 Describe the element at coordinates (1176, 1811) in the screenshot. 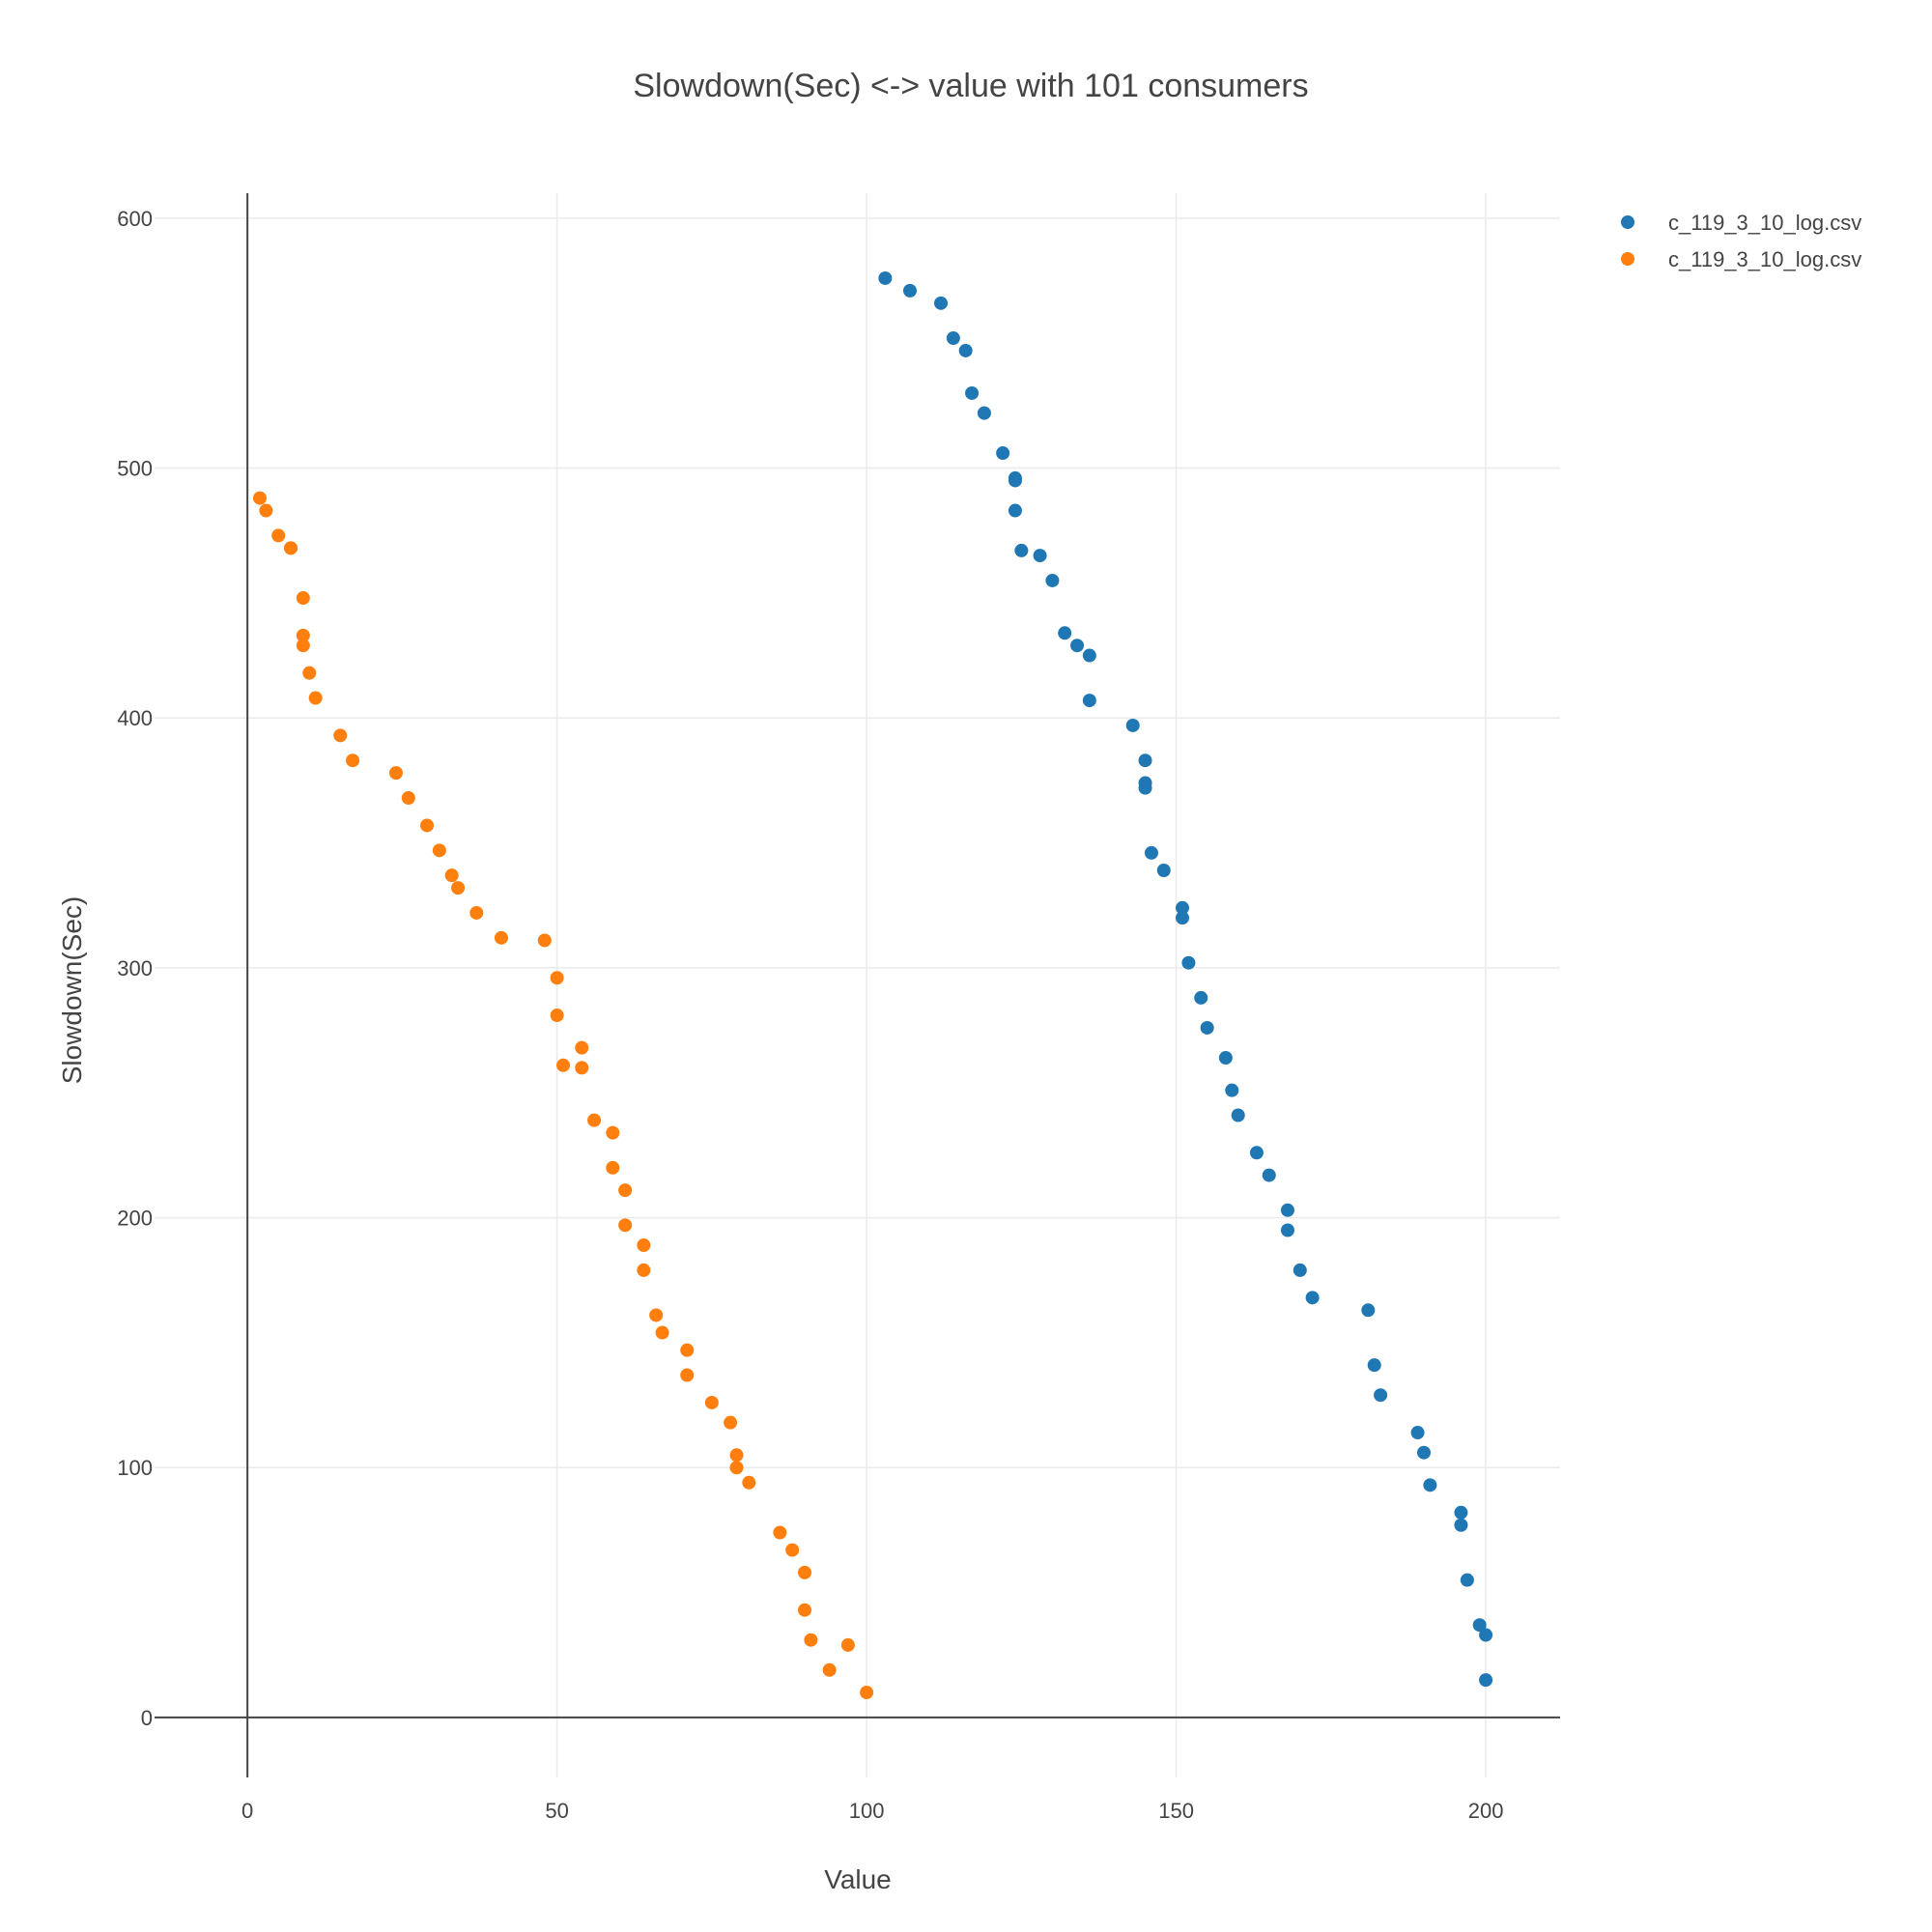

I see `x-tick-label: 150` at that location.